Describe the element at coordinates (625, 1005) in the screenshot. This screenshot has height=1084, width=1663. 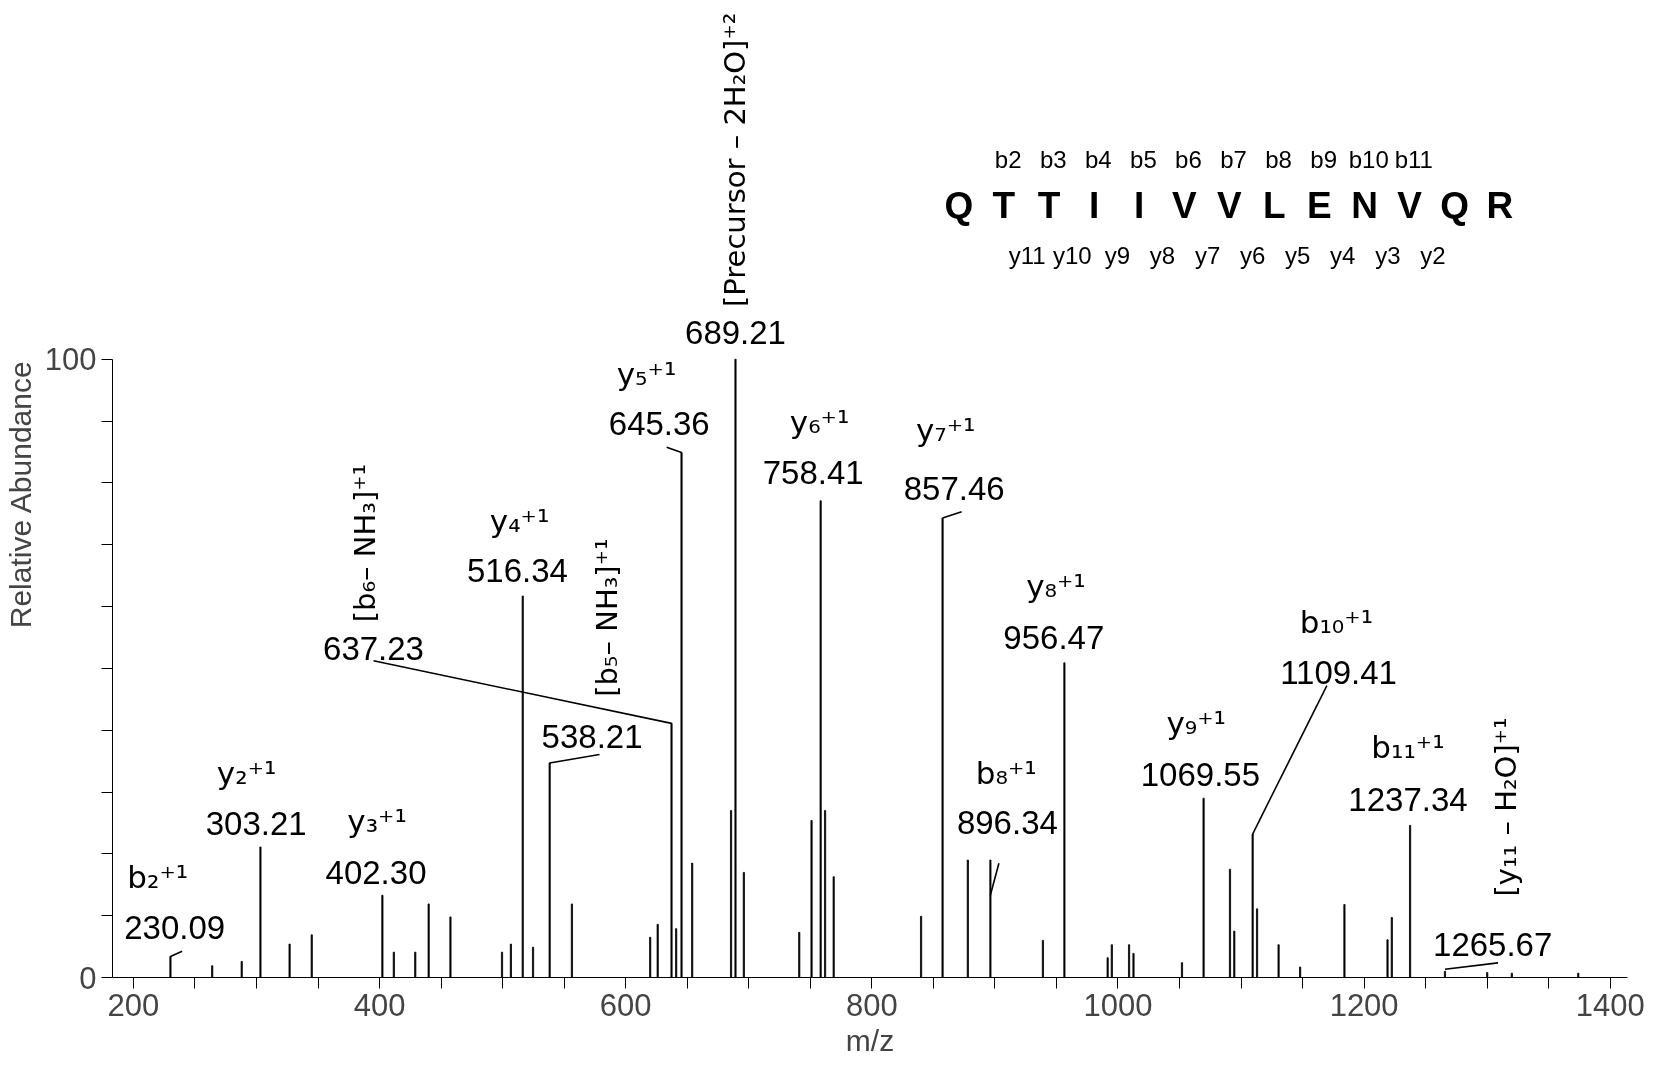
I see `x-tick-label: 600` at that location.